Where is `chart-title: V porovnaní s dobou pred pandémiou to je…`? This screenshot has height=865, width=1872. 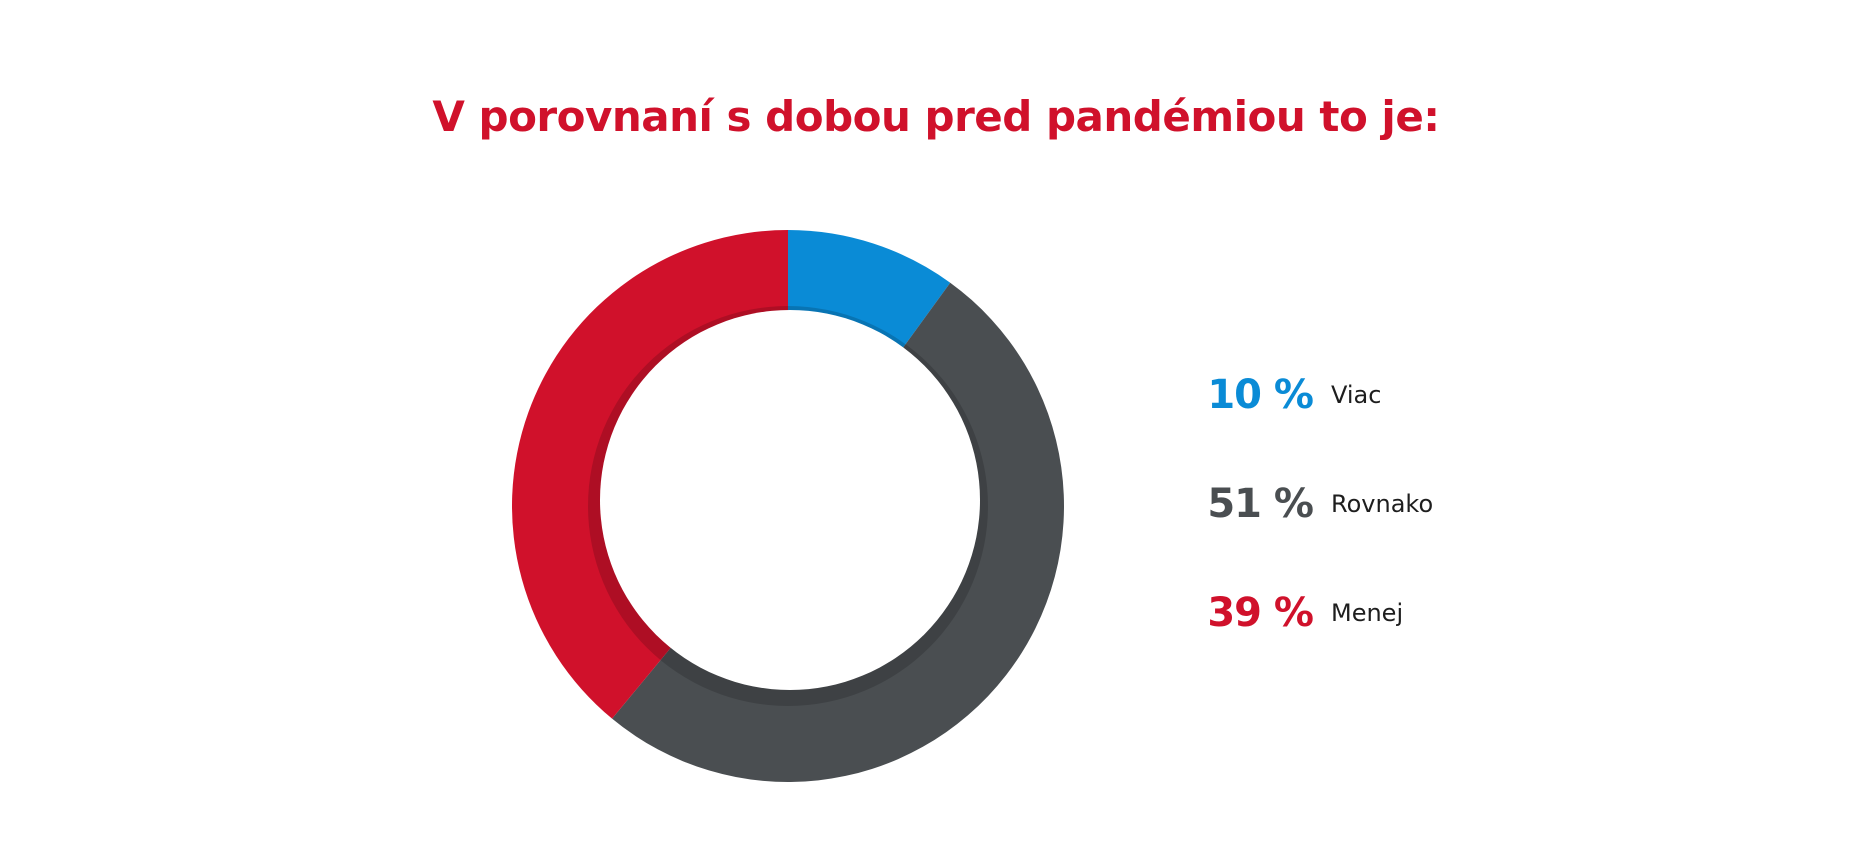
chart-title: V porovnaní s dobou pred pandémiou to je… is located at coordinates (936, 116).